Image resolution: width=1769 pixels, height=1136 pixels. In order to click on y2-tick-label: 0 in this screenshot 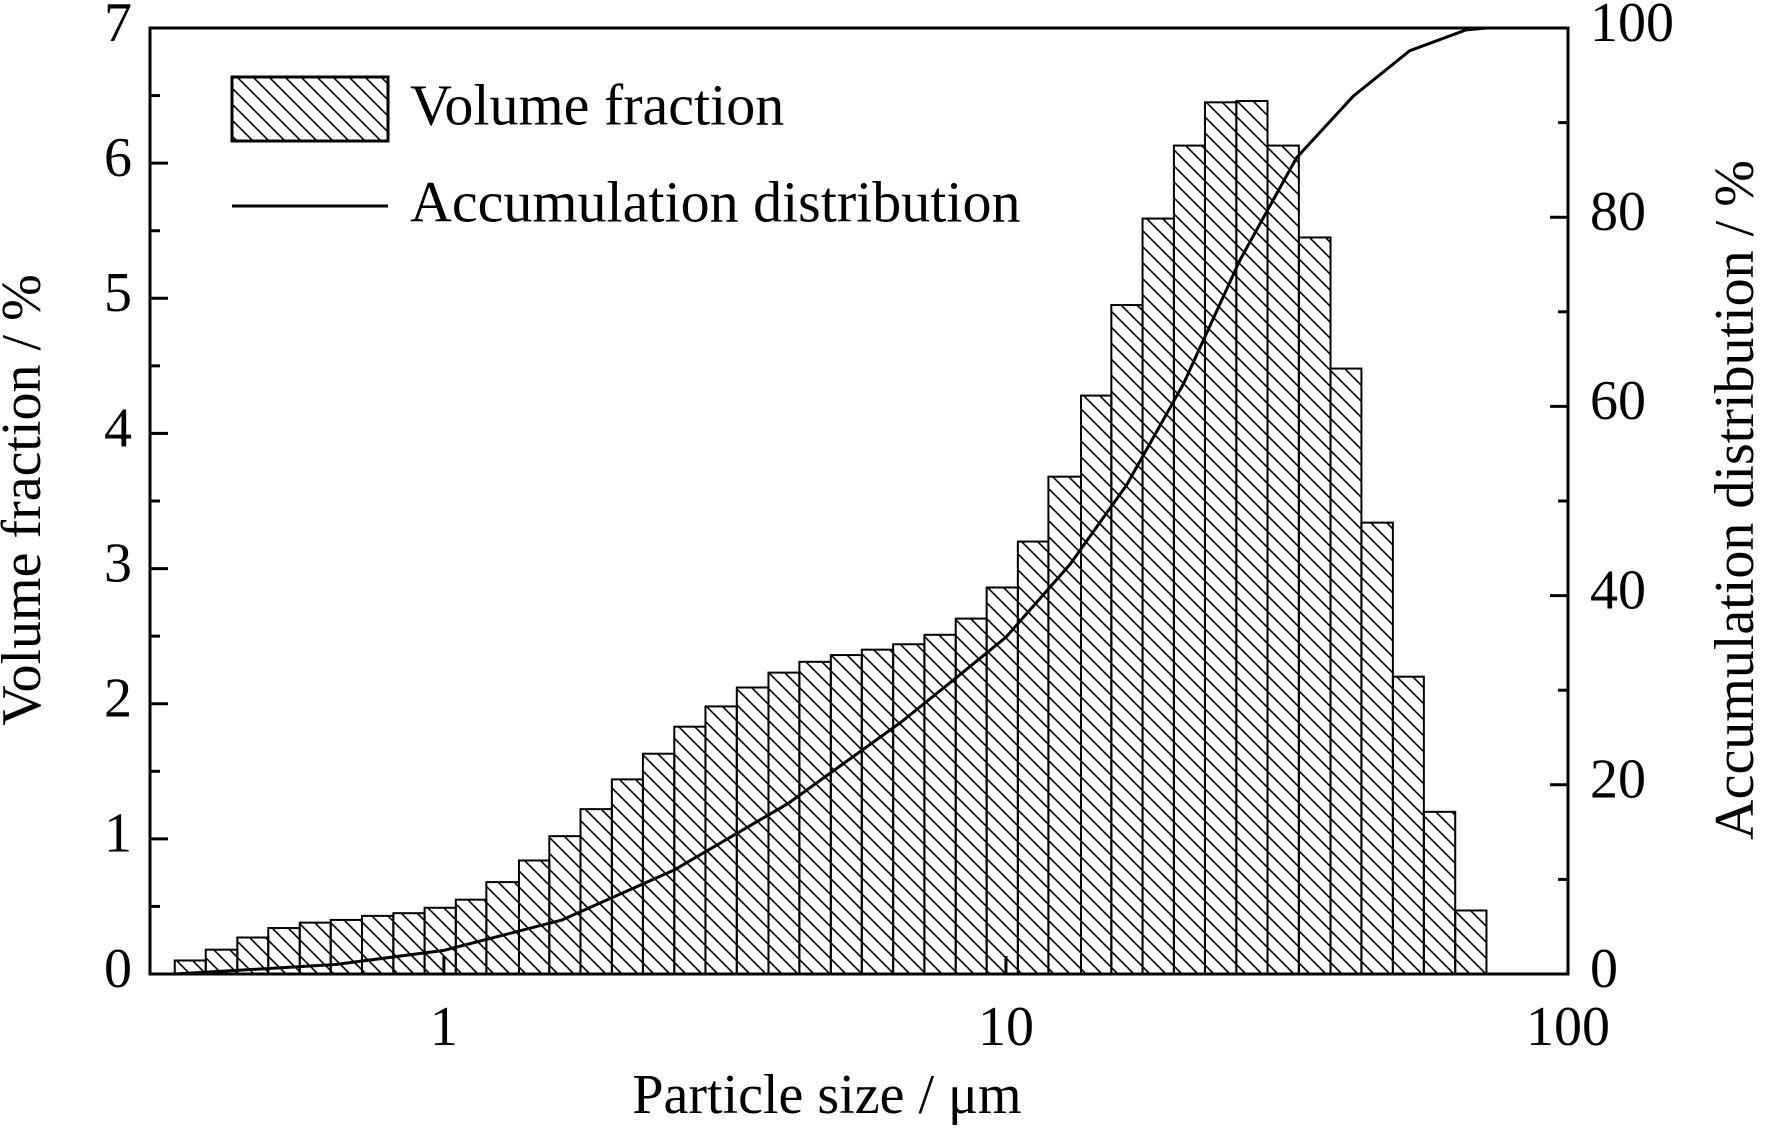, I will do `click(1604, 969)`.